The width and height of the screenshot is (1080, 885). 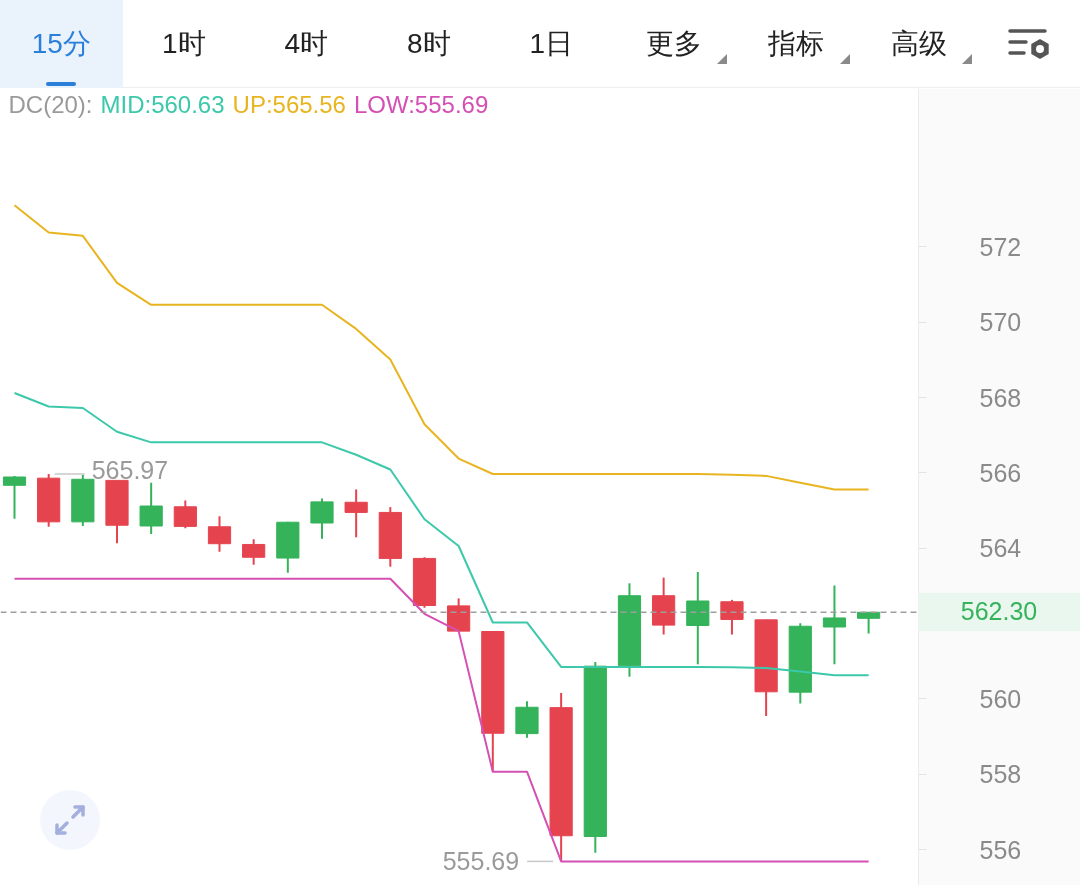 What do you see at coordinates (481, 861) in the screenshot?
I see `annotation: 555.69` at bounding box center [481, 861].